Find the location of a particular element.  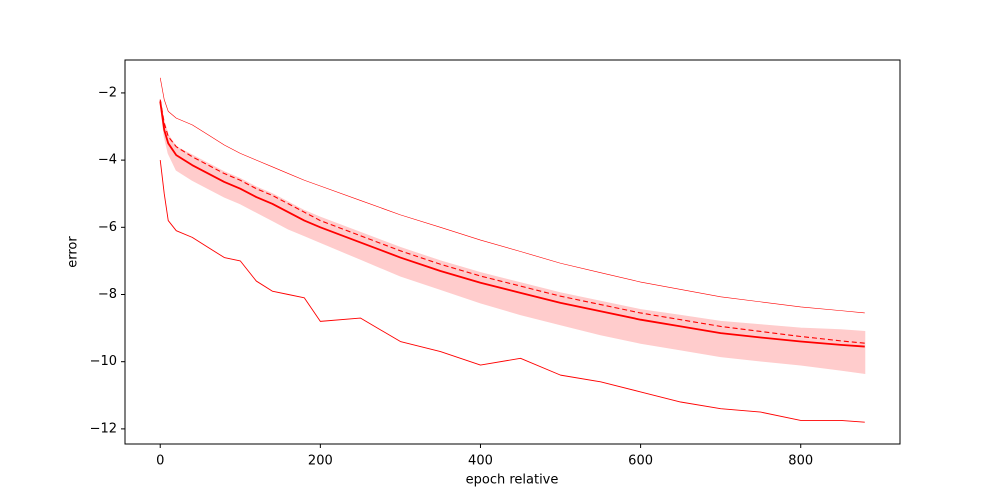

x-axis-label: epoch relative is located at coordinates (512, 480).